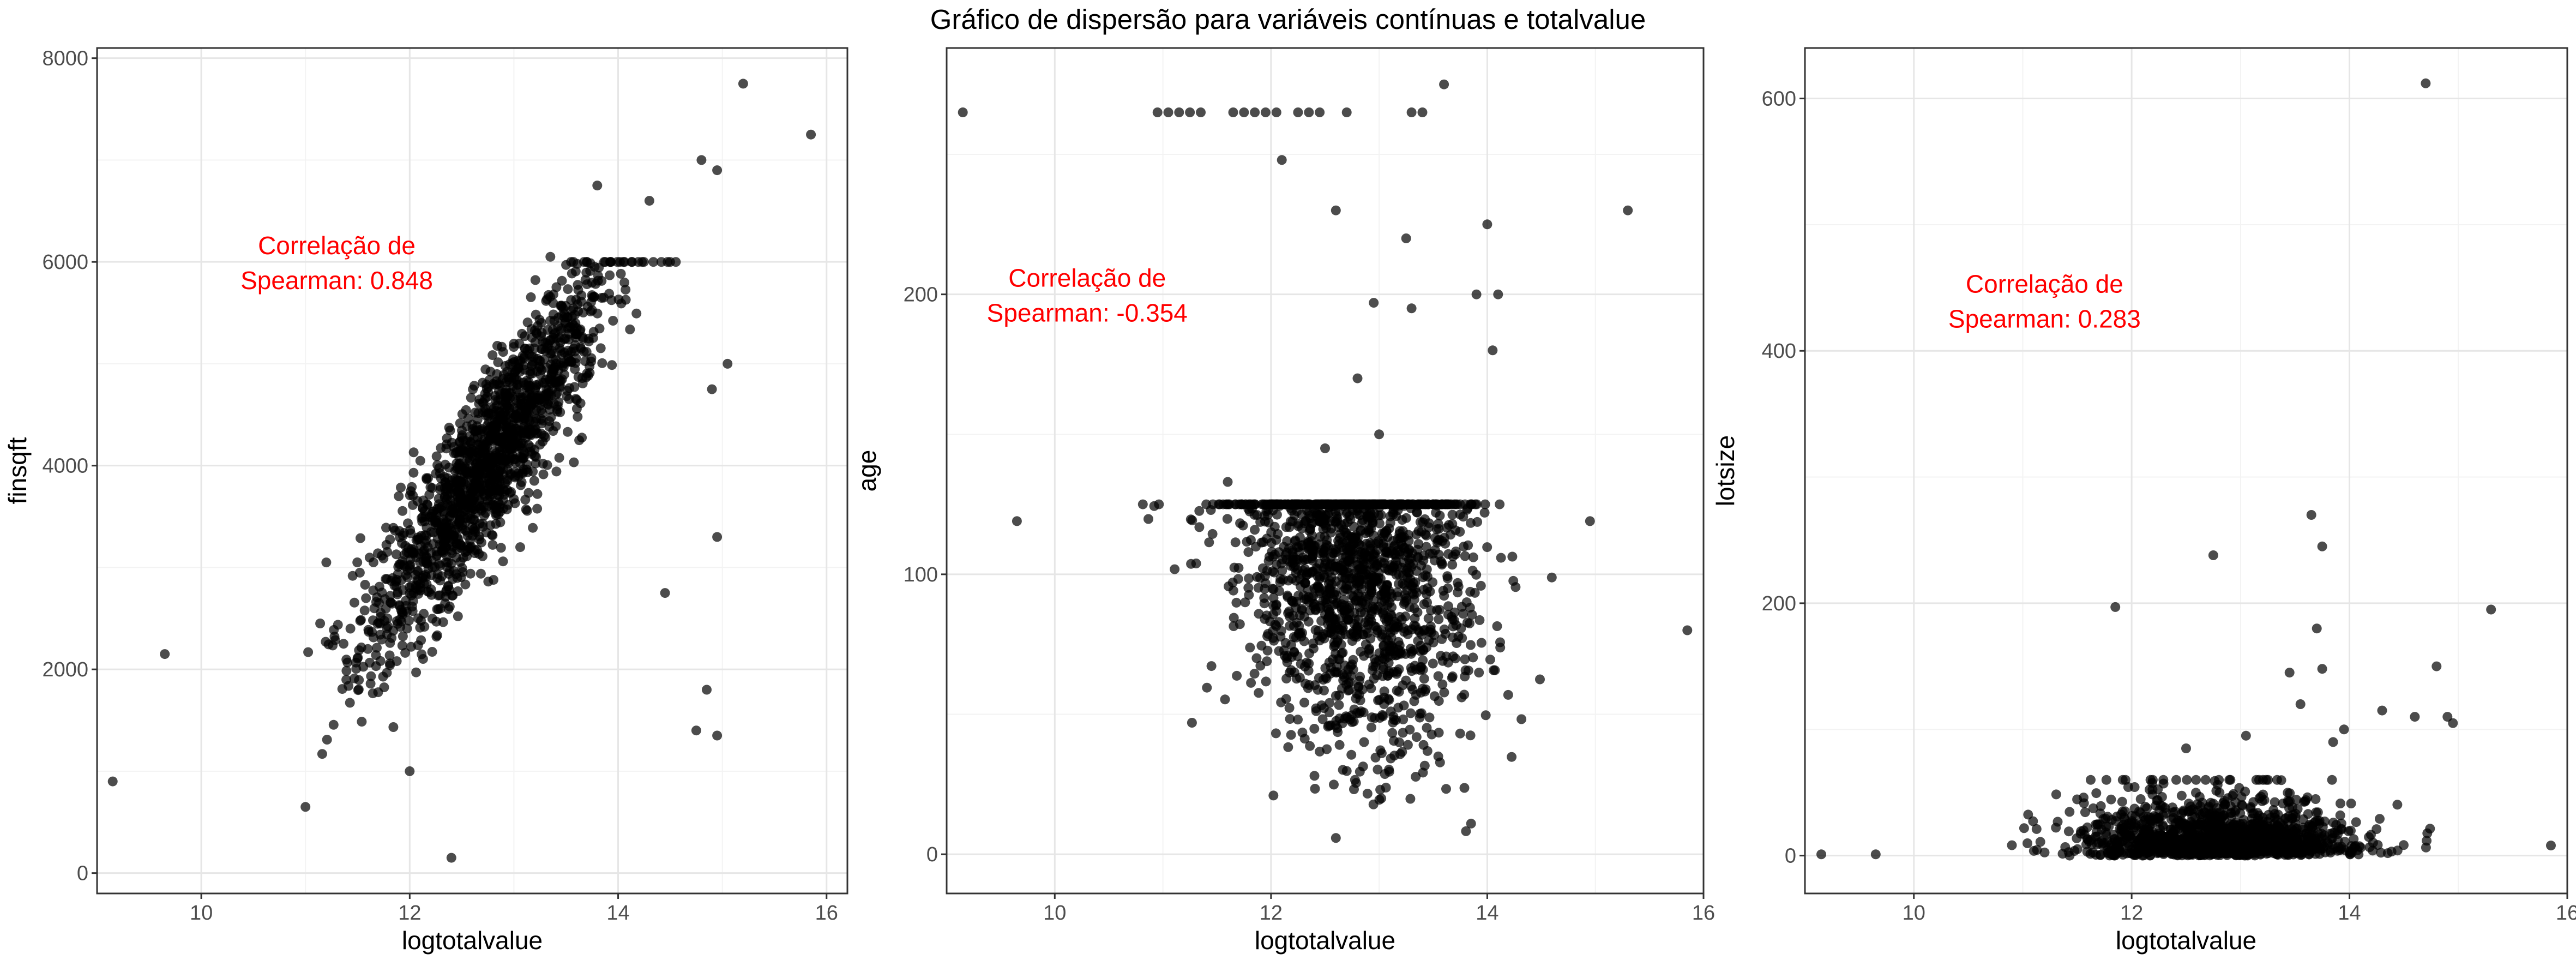  Describe the element at coordinates (17, 470) in the screenshot. I see `y-axis-label: finsqft` at that location.